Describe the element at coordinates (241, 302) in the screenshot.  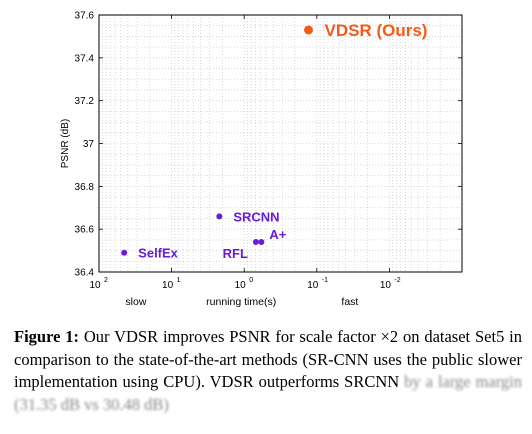
I see `x-axis-label: running time(s)` at that location.